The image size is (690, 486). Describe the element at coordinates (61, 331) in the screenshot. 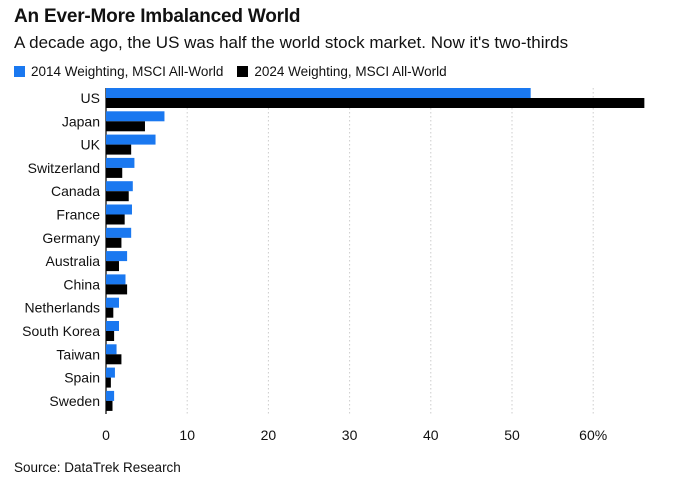

I see `category-label: South Korea` at that location.